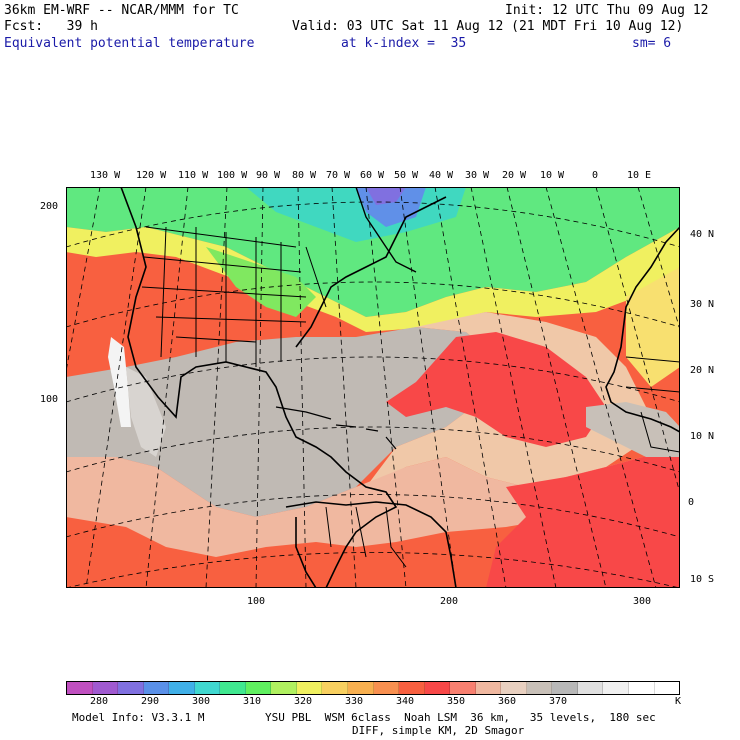  I want to click on field-purple-pocket, so click(386, 196).